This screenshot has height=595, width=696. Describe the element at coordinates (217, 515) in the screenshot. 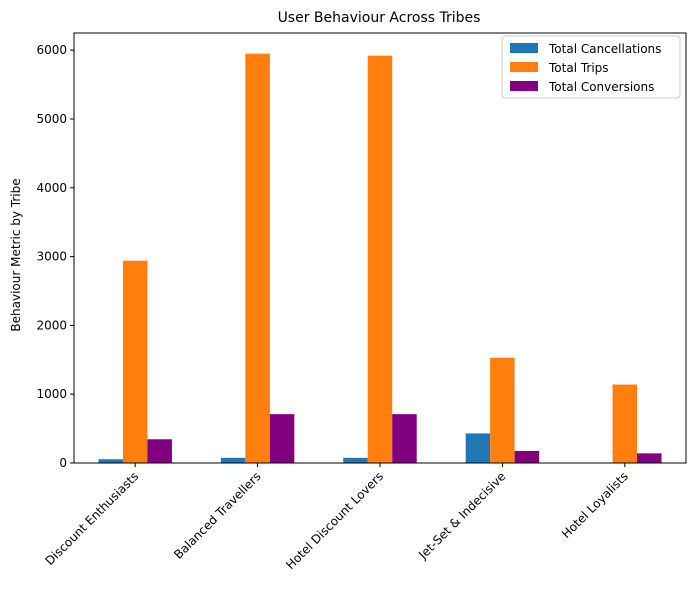

I see `x-tick-label-1: Balanced Travellers` at that location.